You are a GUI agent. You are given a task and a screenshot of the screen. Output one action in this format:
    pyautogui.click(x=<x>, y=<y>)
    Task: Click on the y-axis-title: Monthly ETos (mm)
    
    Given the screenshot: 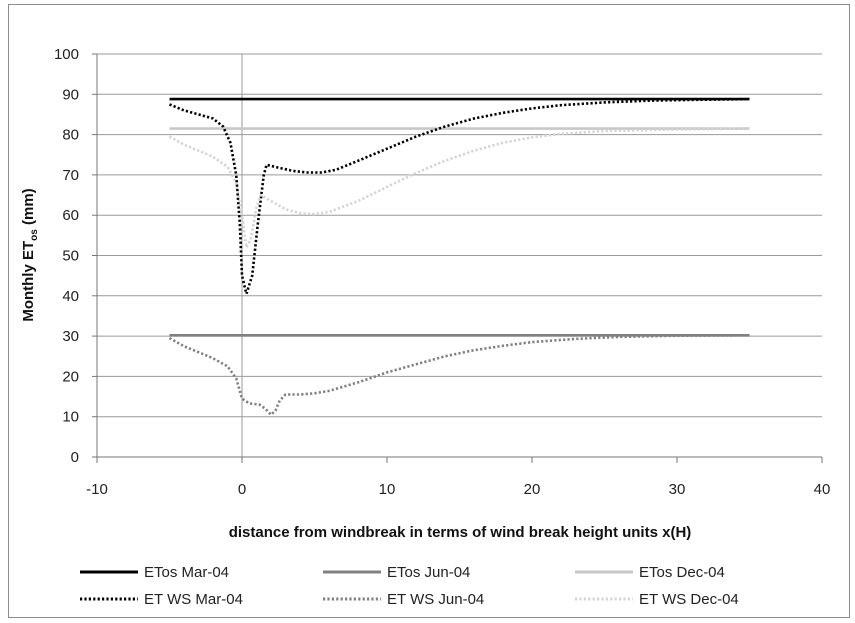 What is the action you would take?
    pyautogui.click(x=30, y=254)
    